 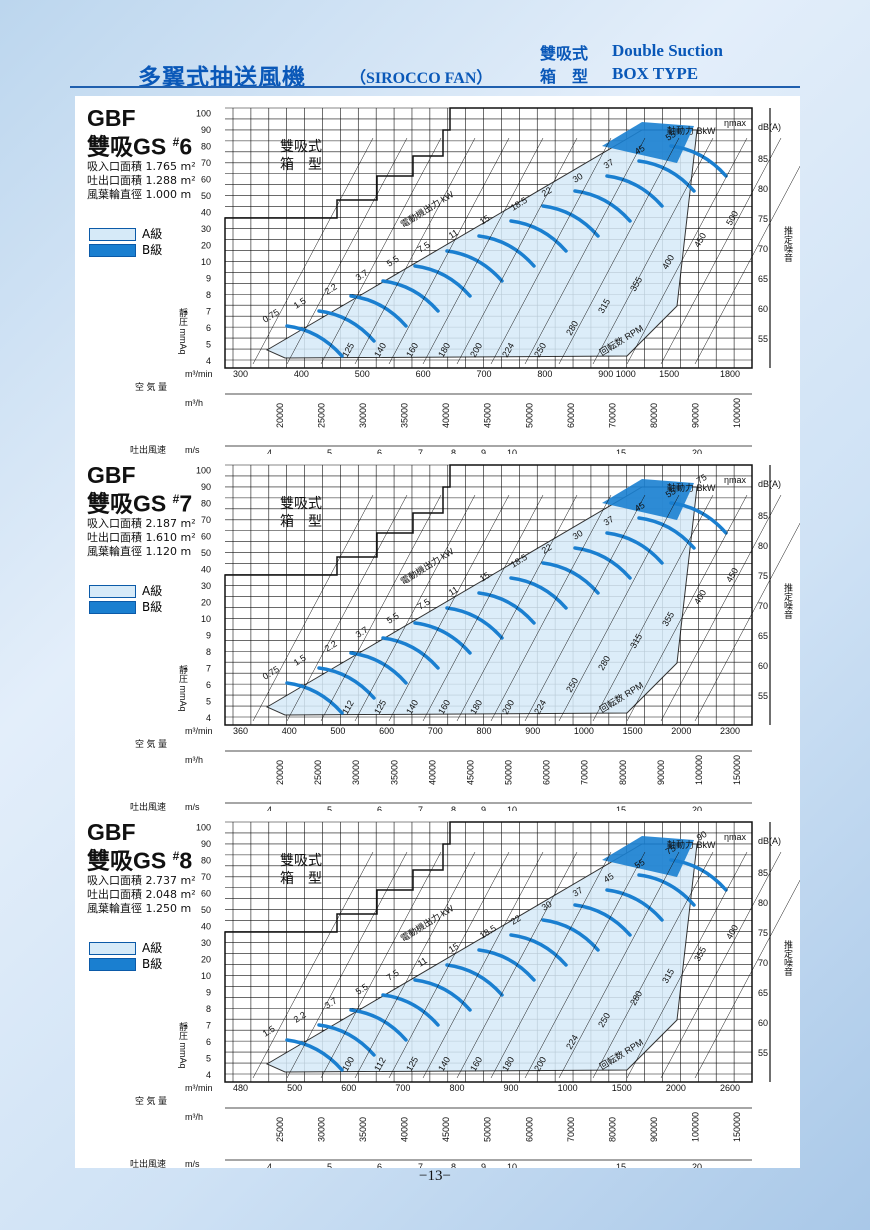 What do you see at coordinates (578, 892) in the screenshot?
I see `kw-label: 37` at bounding box center [578, 892].